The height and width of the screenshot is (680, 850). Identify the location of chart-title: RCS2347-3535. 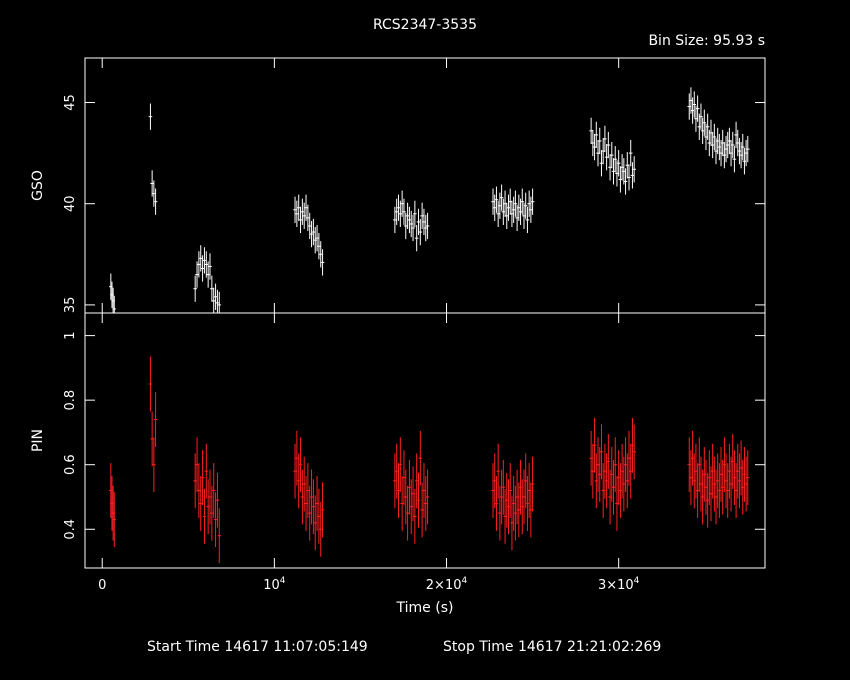
(425, 25).